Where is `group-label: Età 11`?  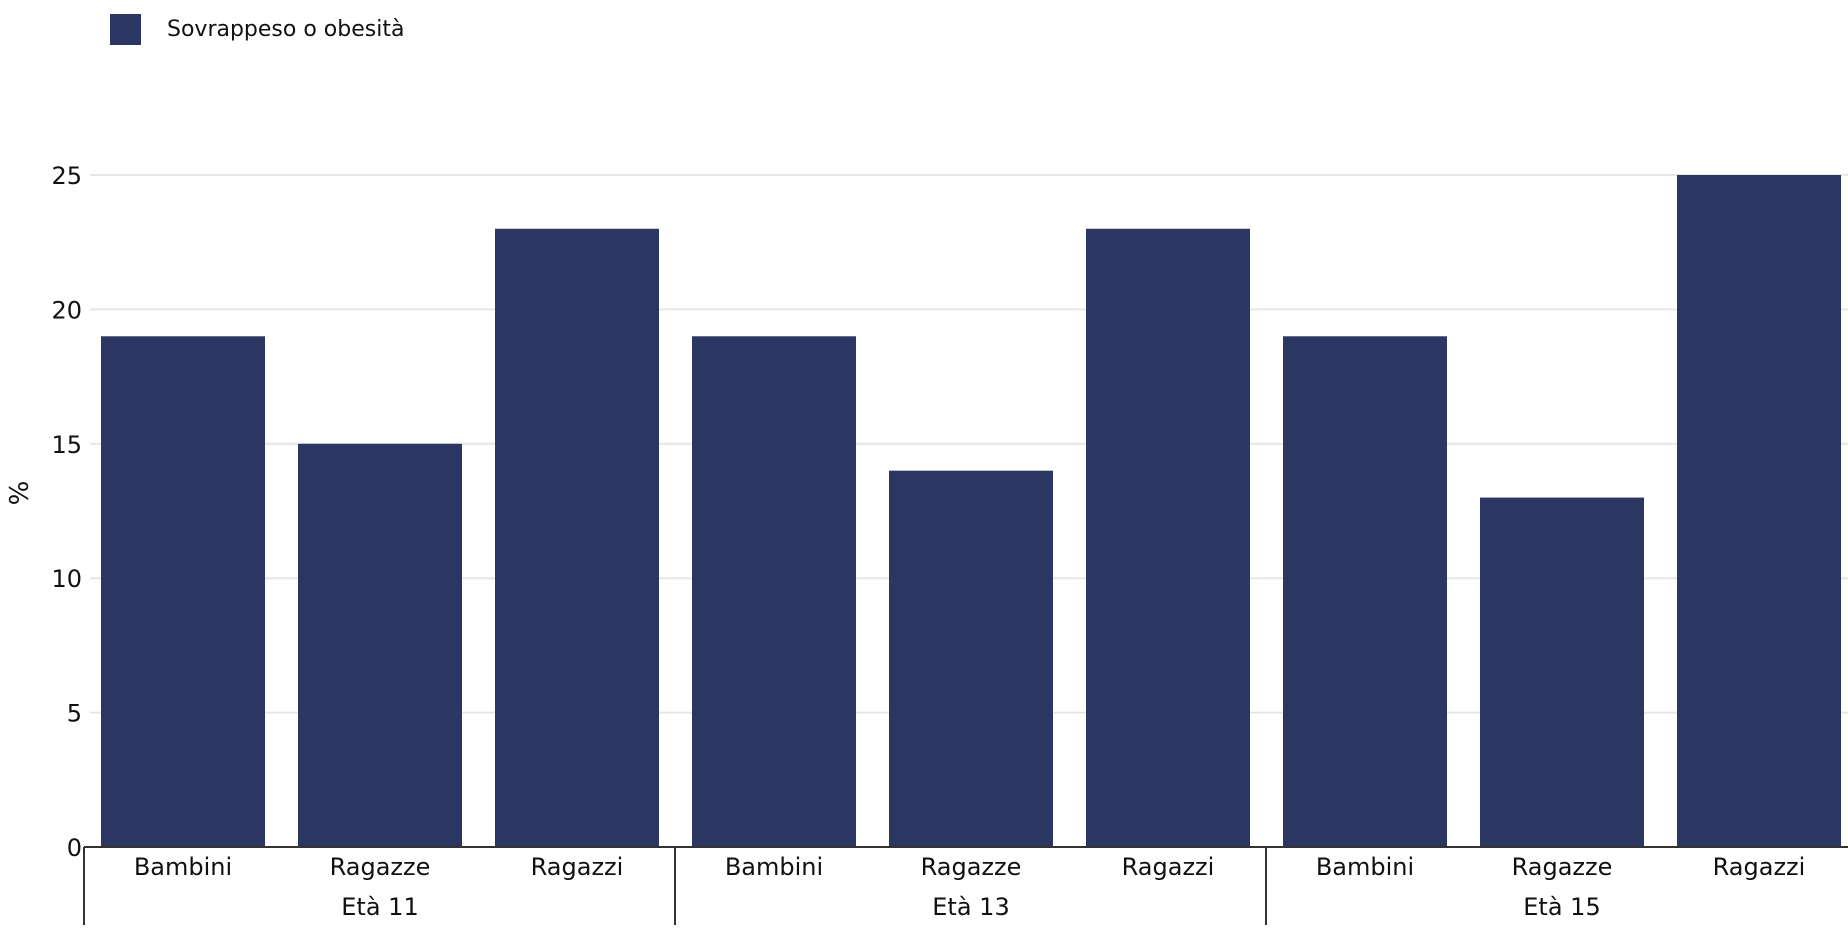 group-label: Età 11 is located at coordinates (379, 907).